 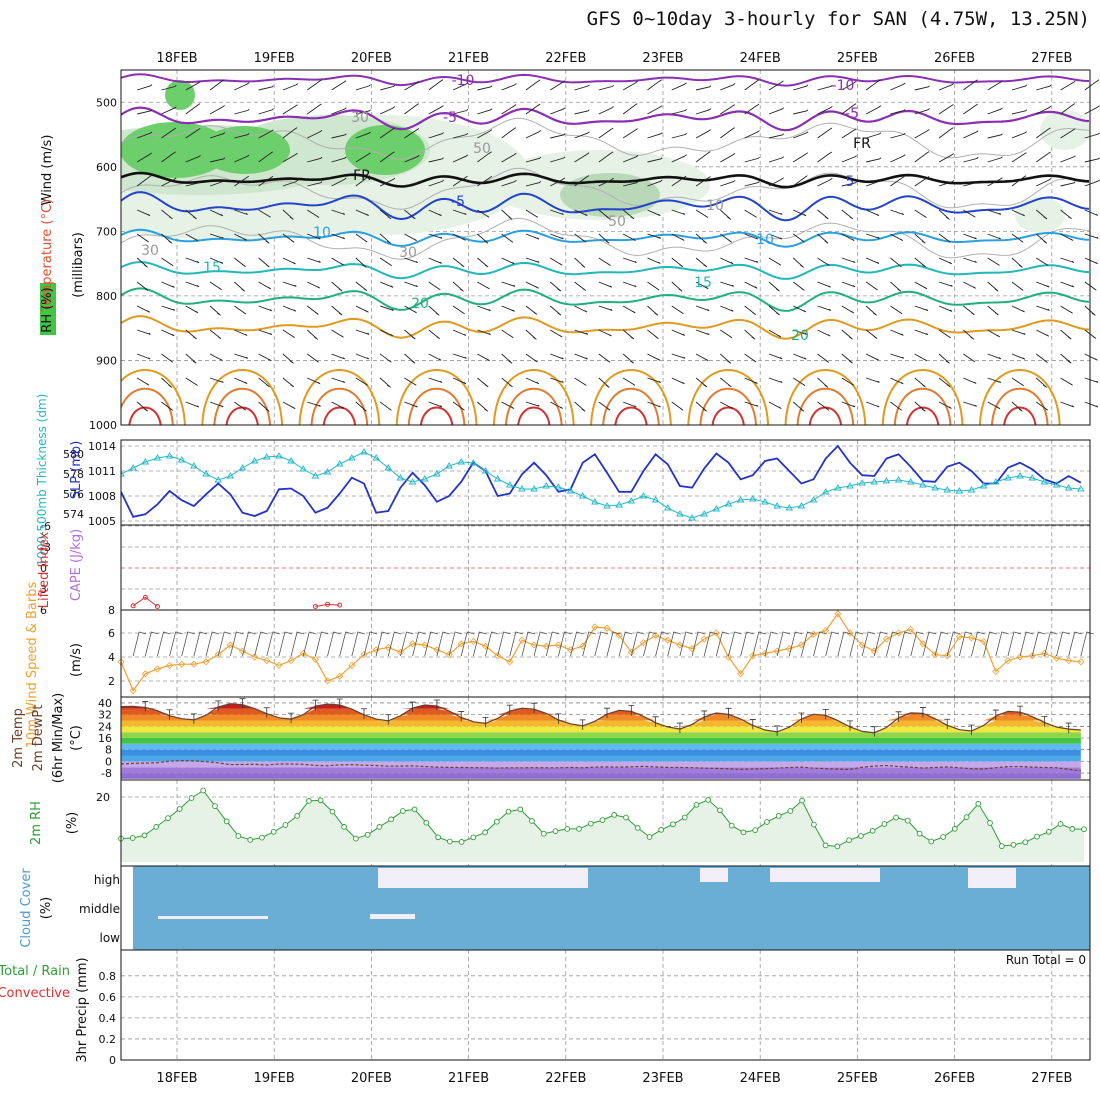 I want to click on convective-axis-label: Convective, so click(x=35, y=993).